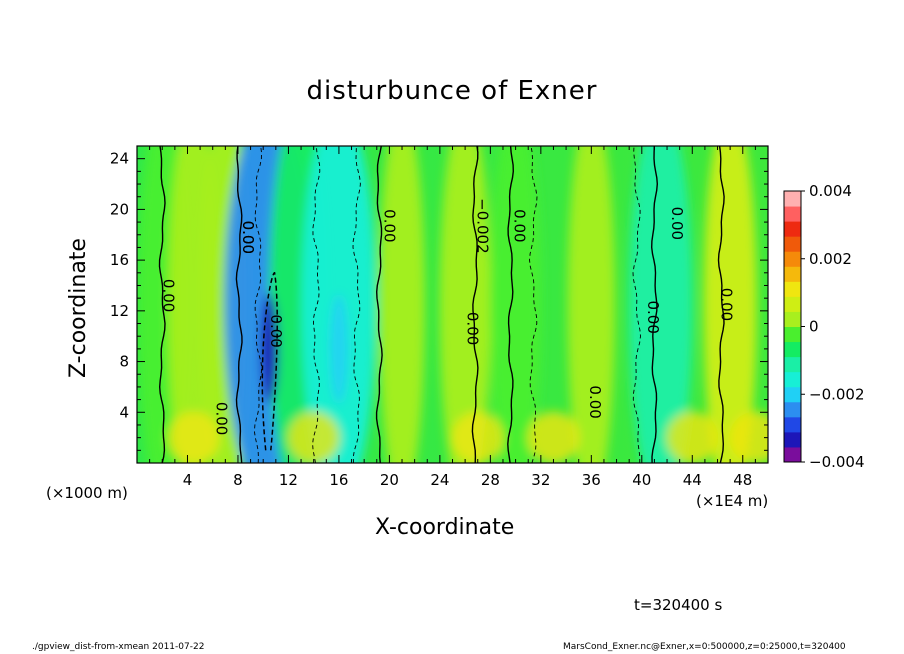 This screenshot has width=904, height=654. I want to click on x-tick-label-44: 44, so click(692, 480).